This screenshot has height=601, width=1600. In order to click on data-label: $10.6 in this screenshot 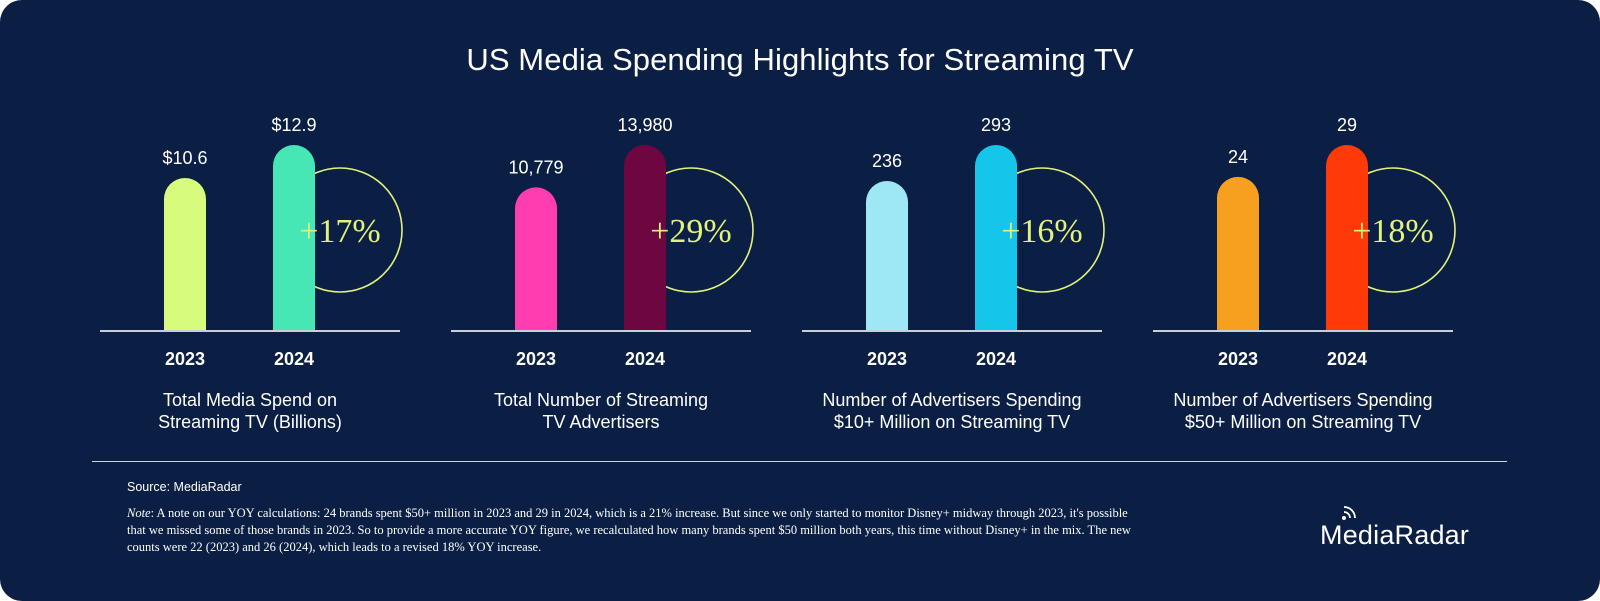, I will do `click(184, 158)`.